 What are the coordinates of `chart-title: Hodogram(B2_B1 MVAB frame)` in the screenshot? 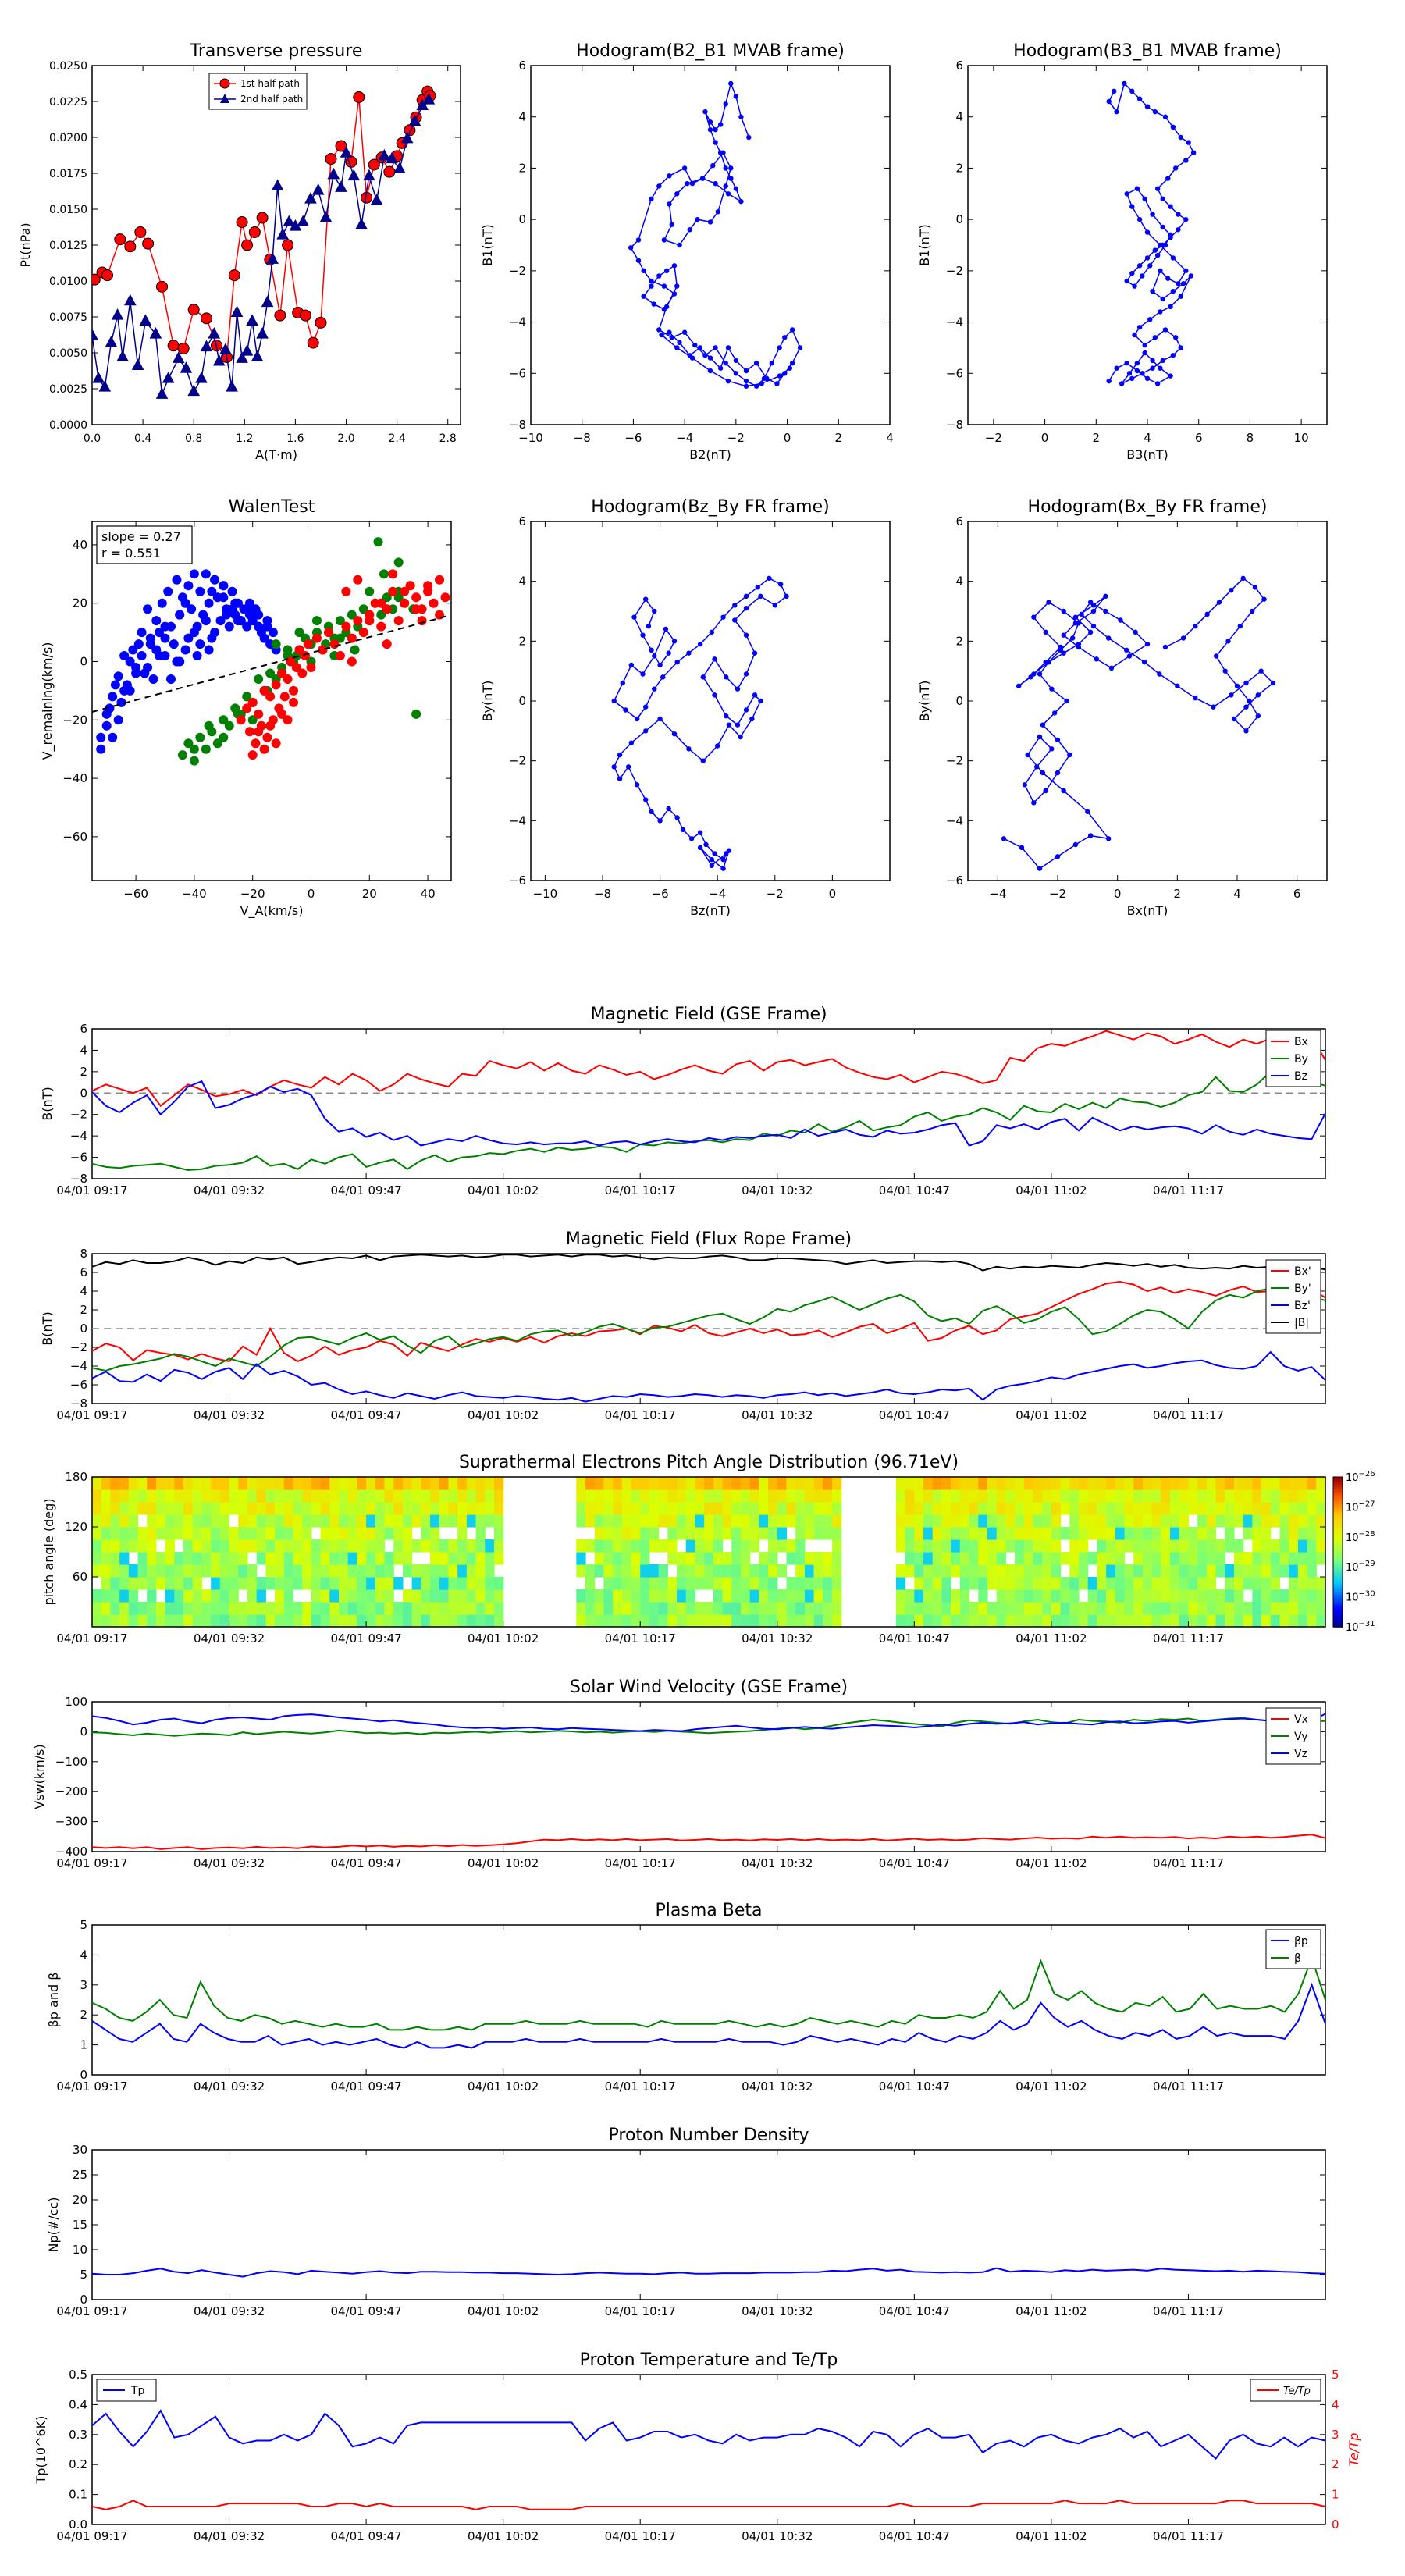 It's located at (711, 51).